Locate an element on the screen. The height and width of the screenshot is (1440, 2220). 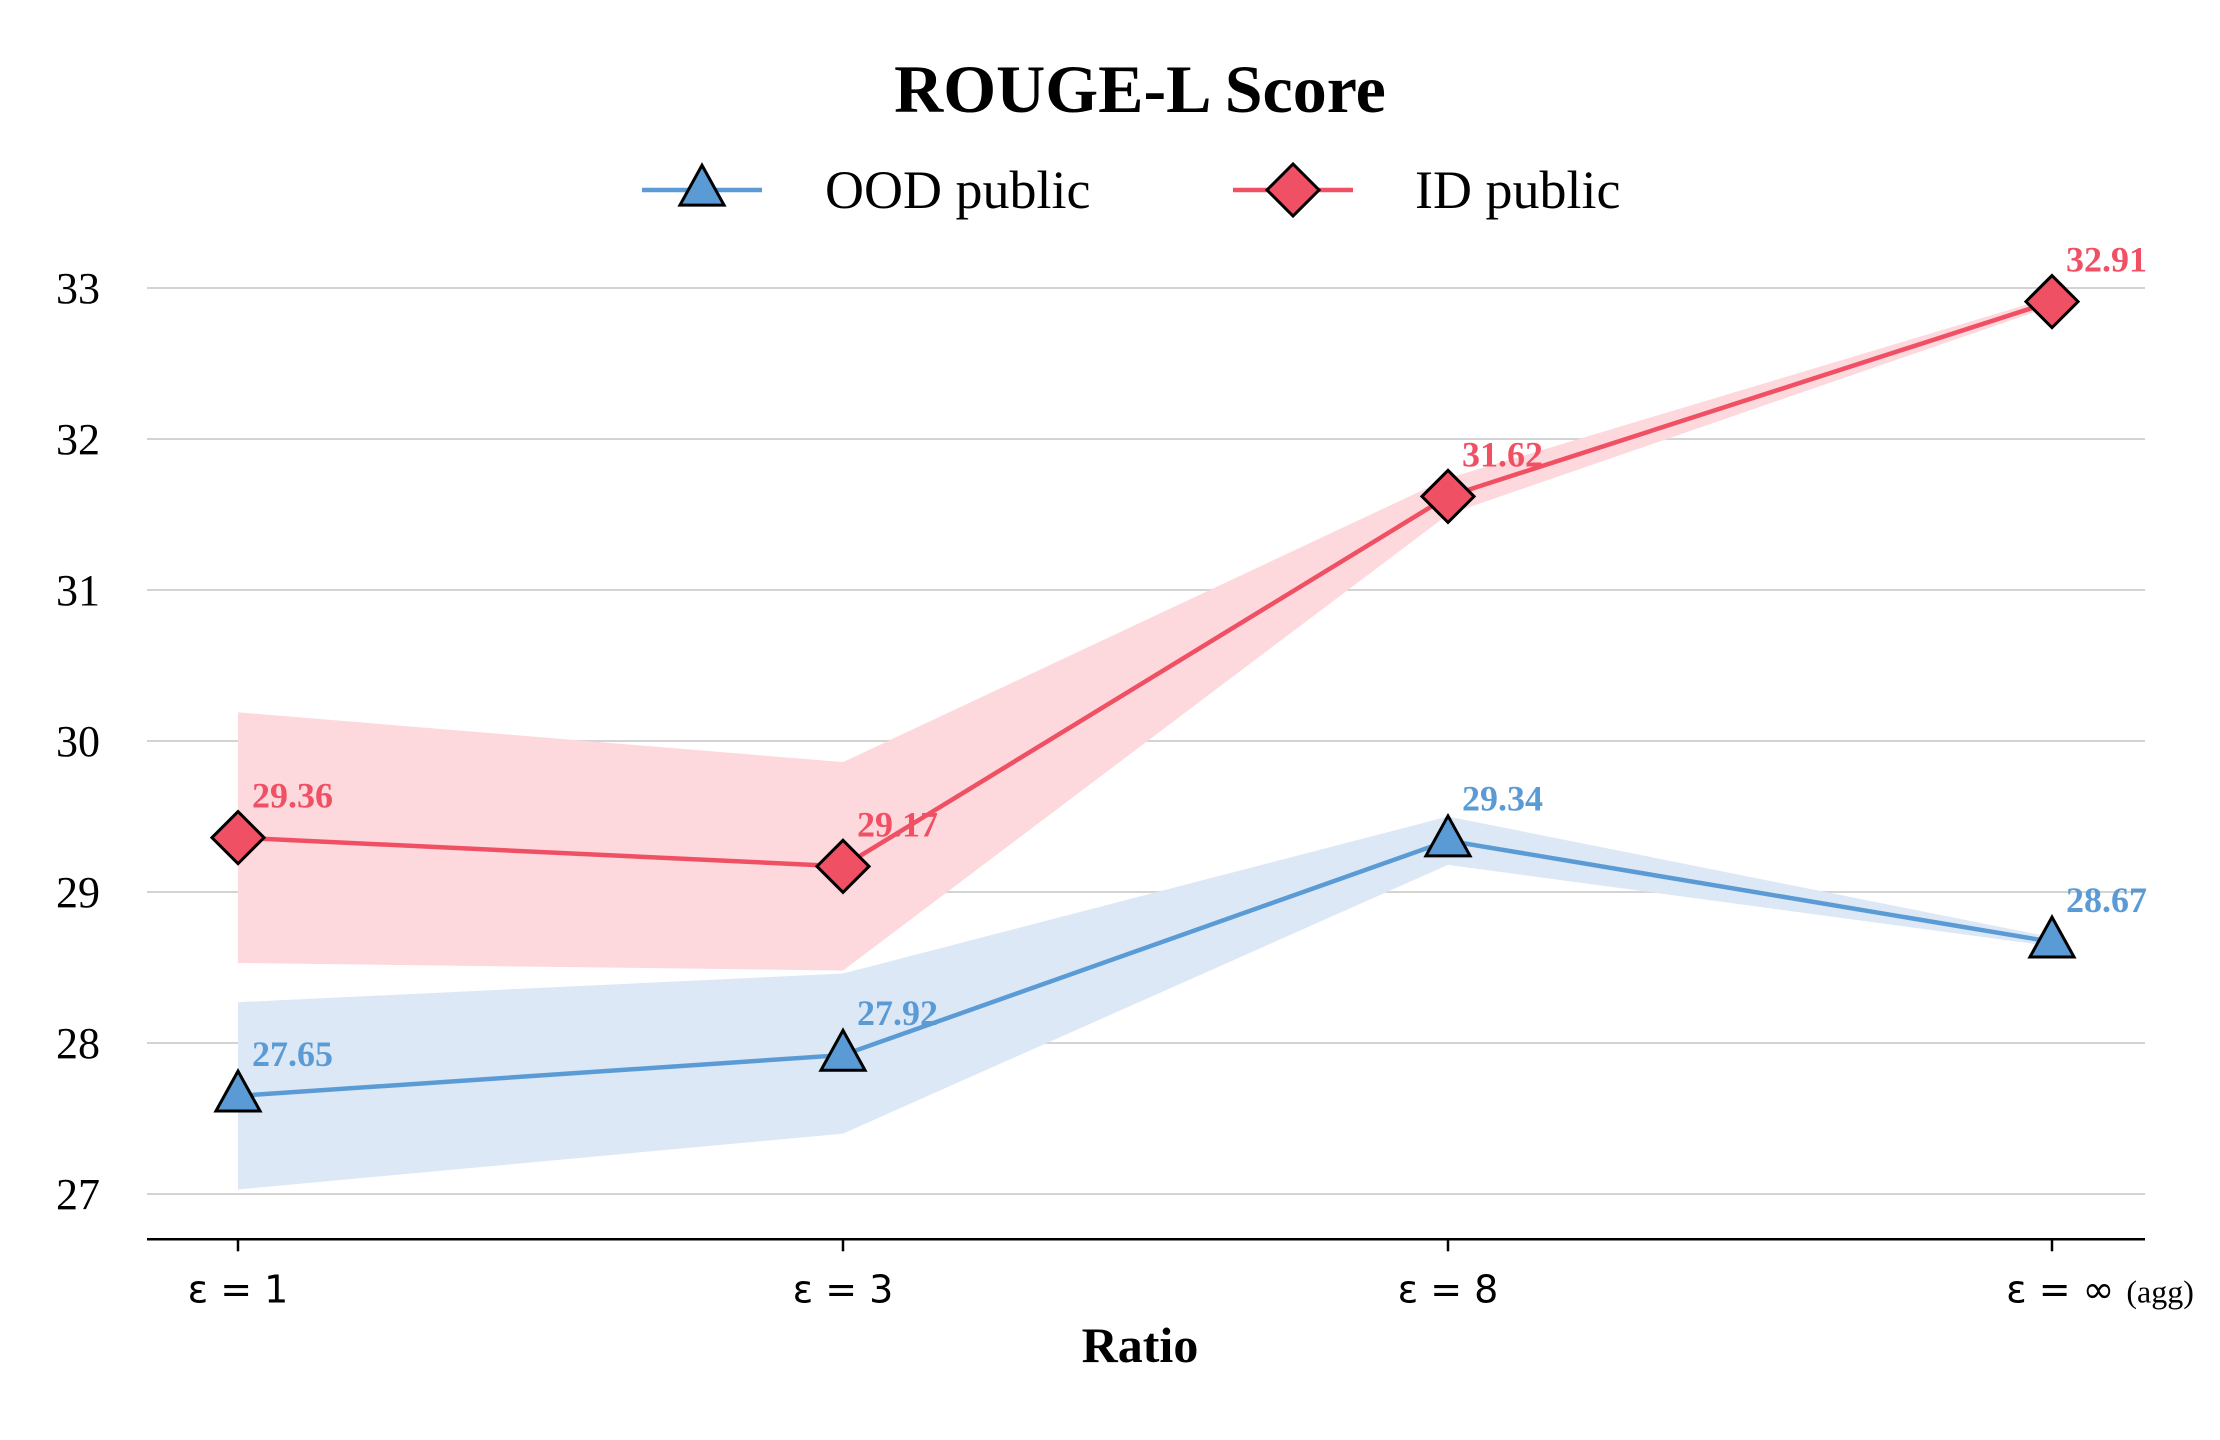
legend-item-ood-public: OOD public is located at coordinates (866, 190).